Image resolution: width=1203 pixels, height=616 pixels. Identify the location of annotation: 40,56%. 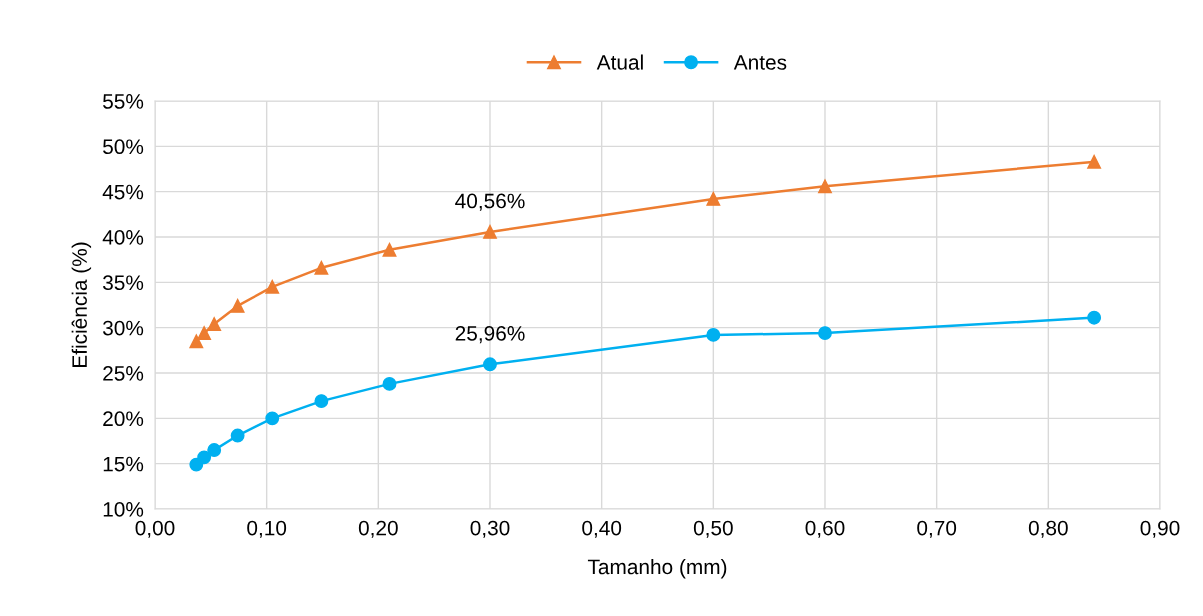
(490, 202).